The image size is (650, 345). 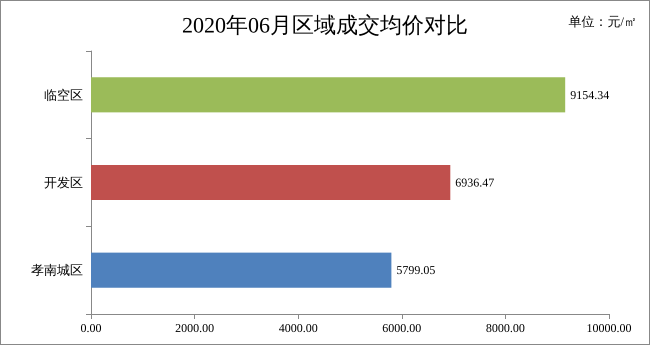 I want to click on text: 单位：元/㎡, so click(x=603, y=21).